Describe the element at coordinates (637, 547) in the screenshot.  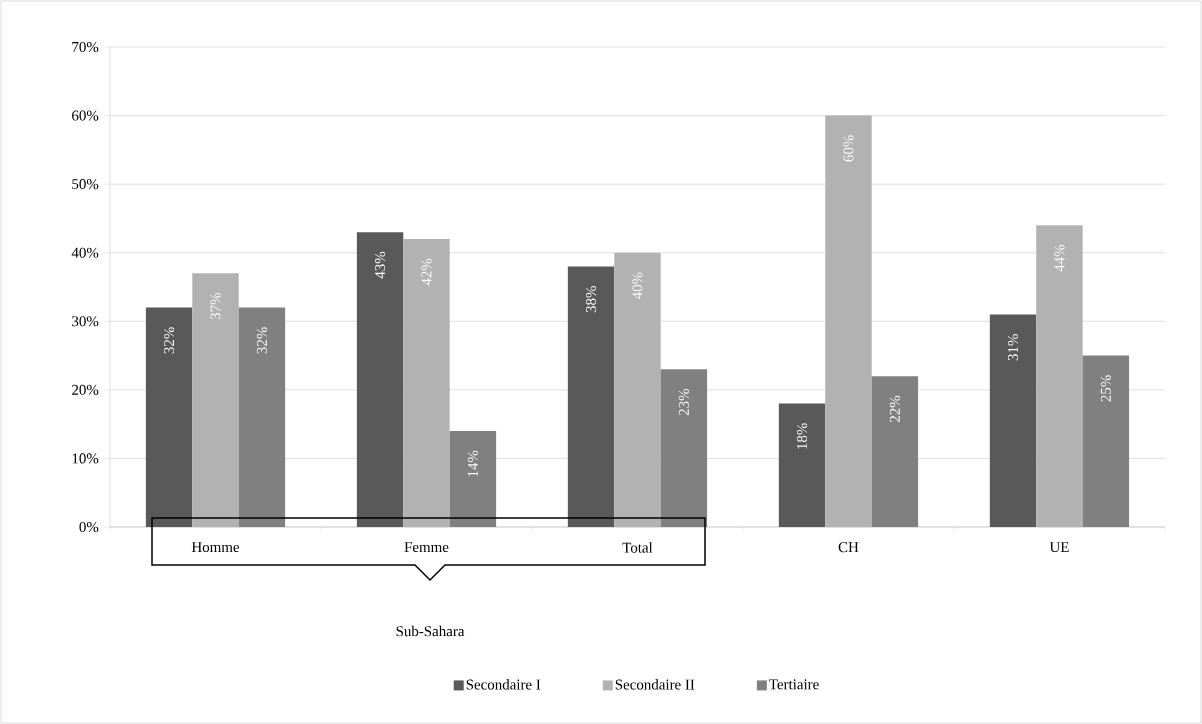
I see `x-tick-label: Total` at that location.